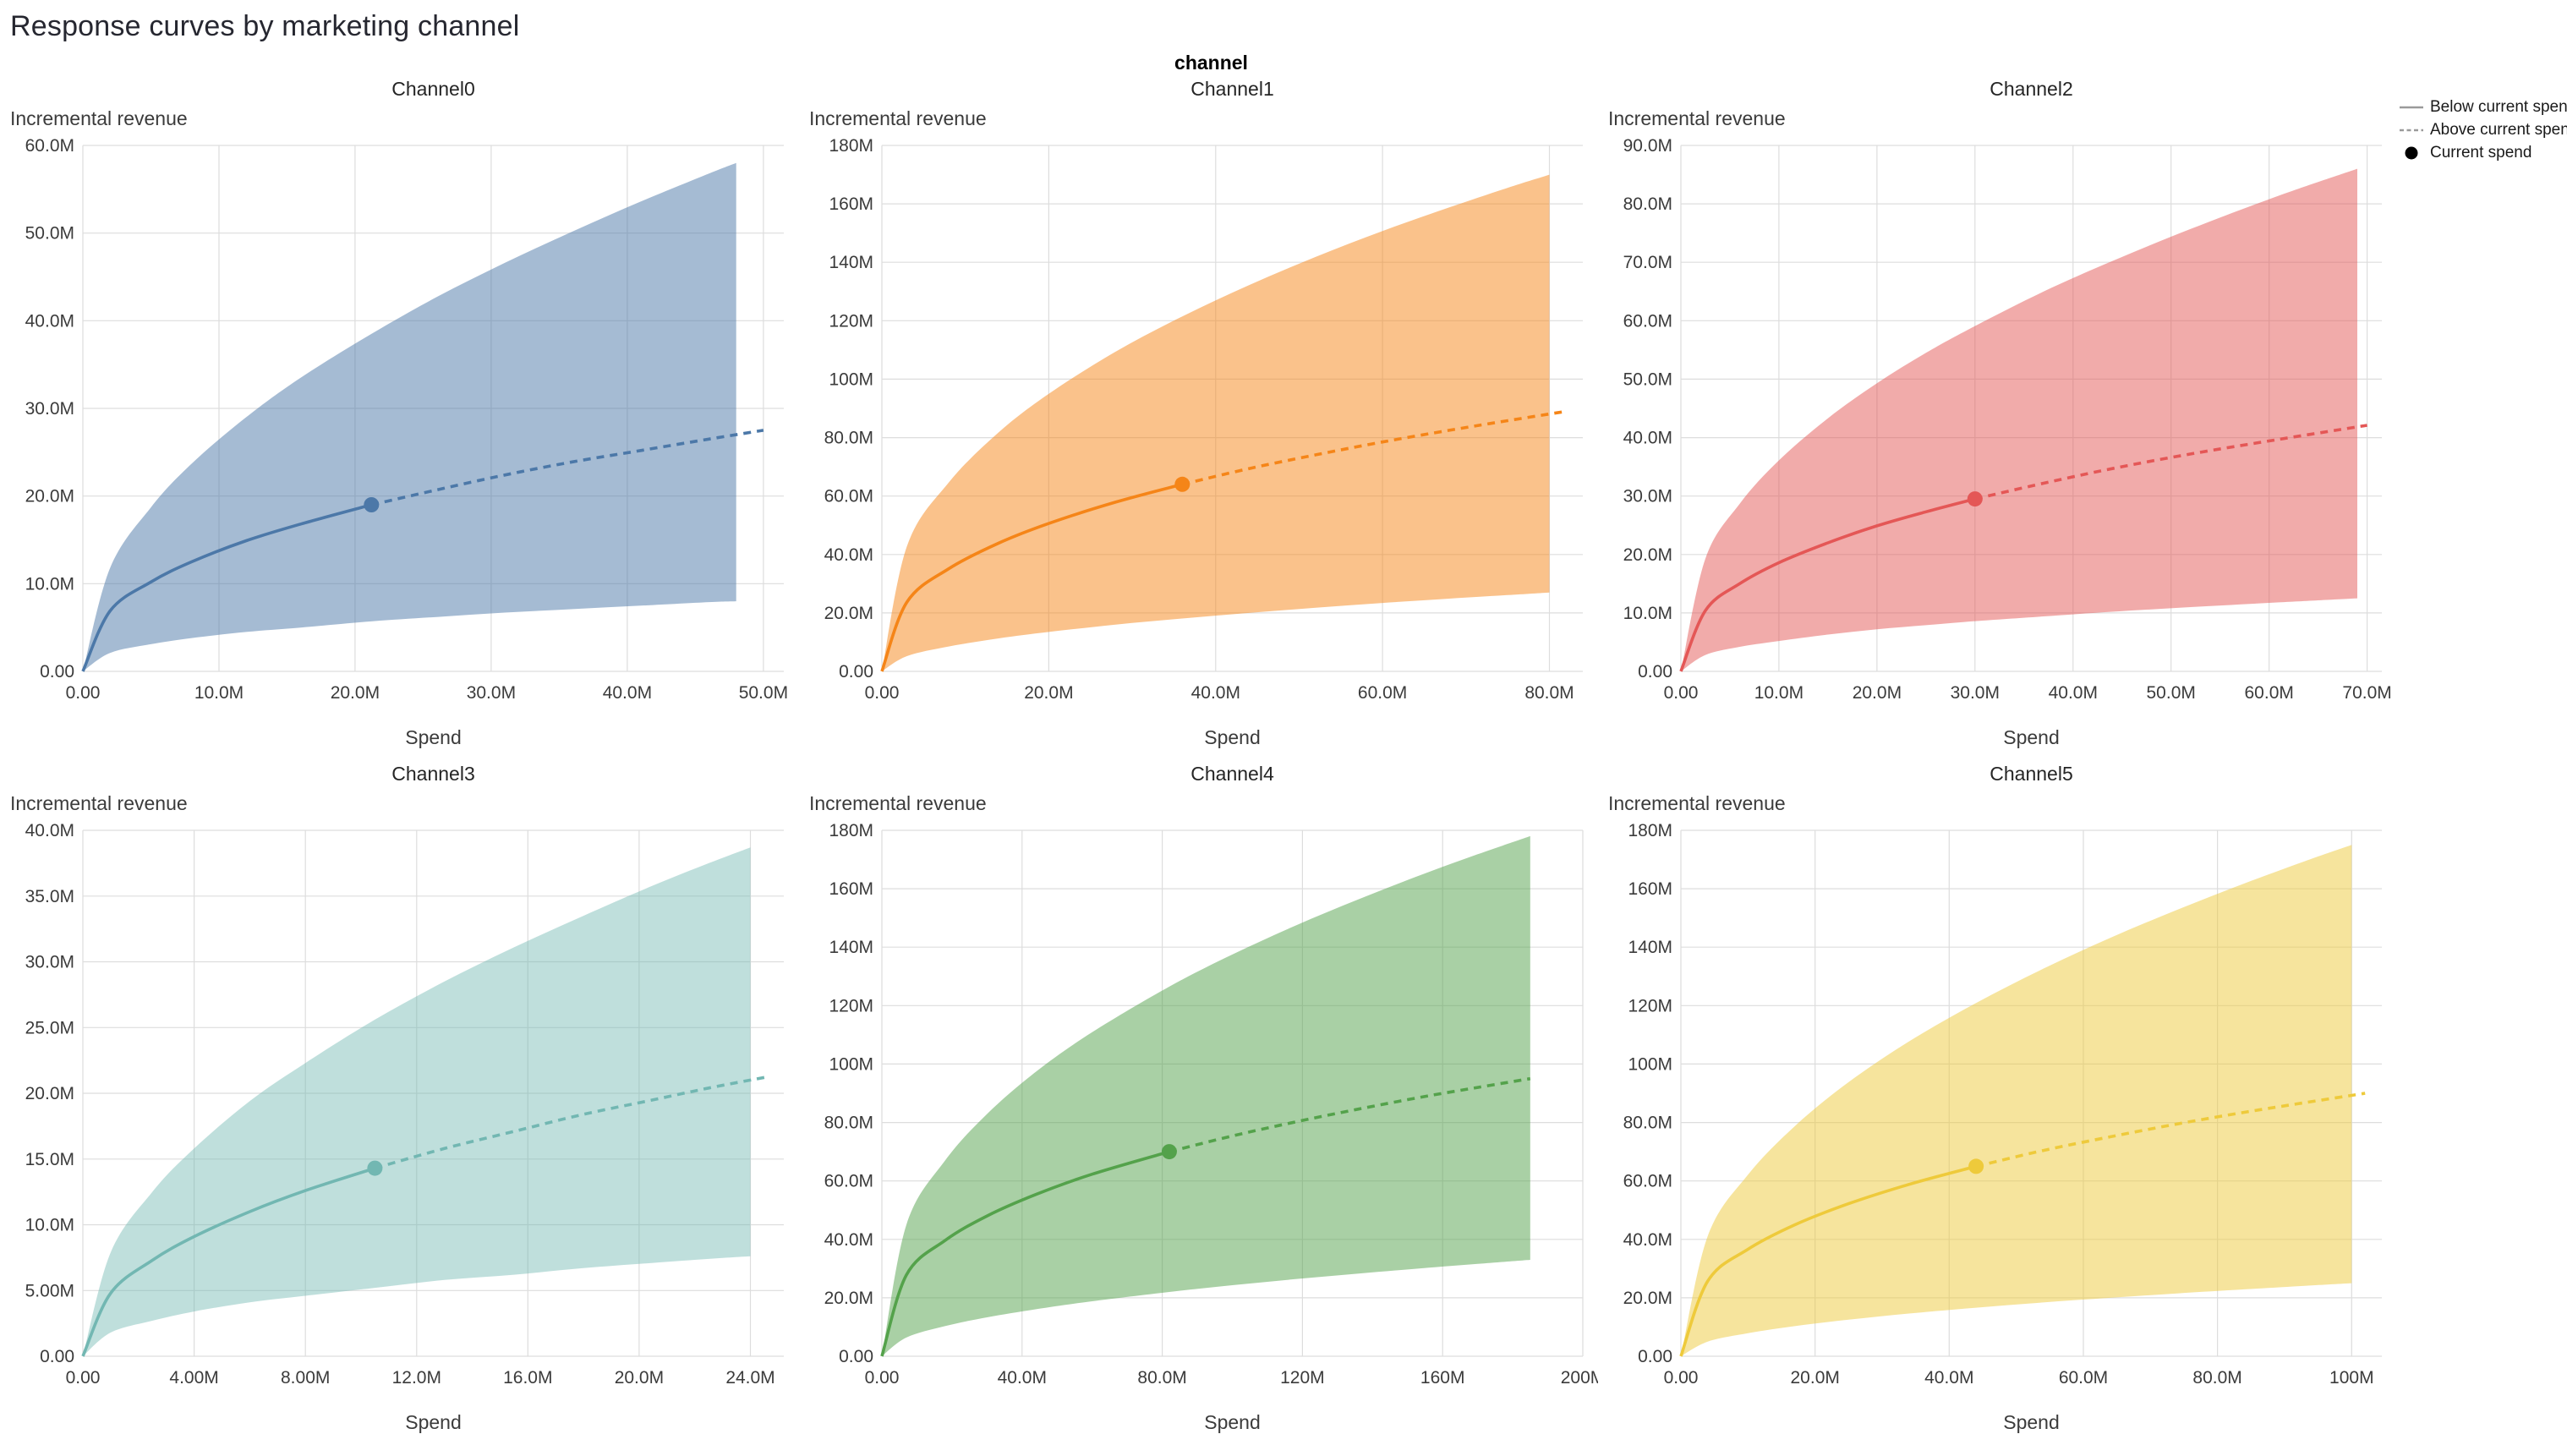 This screenshot has width=2567, height=1456. I want to click on legend-item-below-current-spend: Below current spend, so click(2483, 108).